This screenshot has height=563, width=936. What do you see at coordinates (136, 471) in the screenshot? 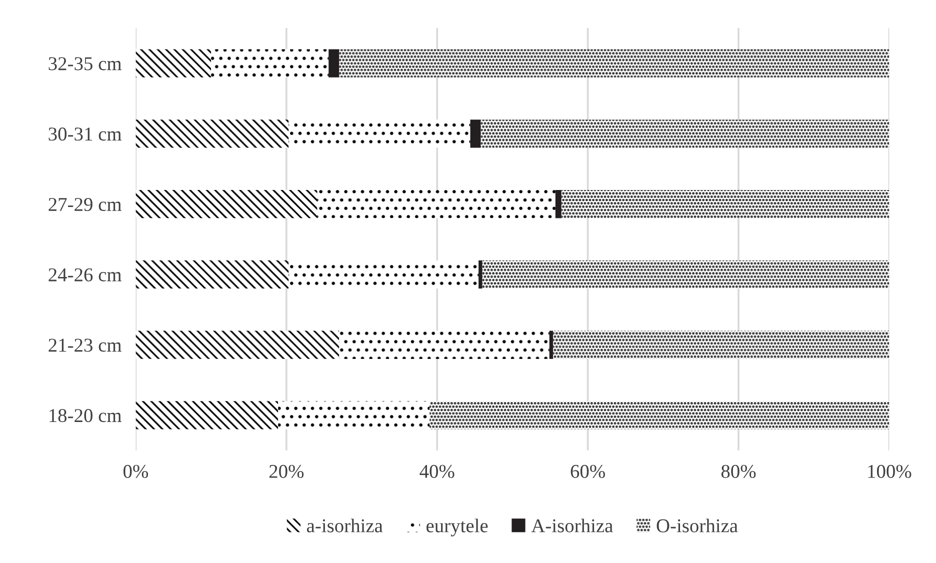
I see `x-tick-label: 0%` at bounding box center [136, 471].